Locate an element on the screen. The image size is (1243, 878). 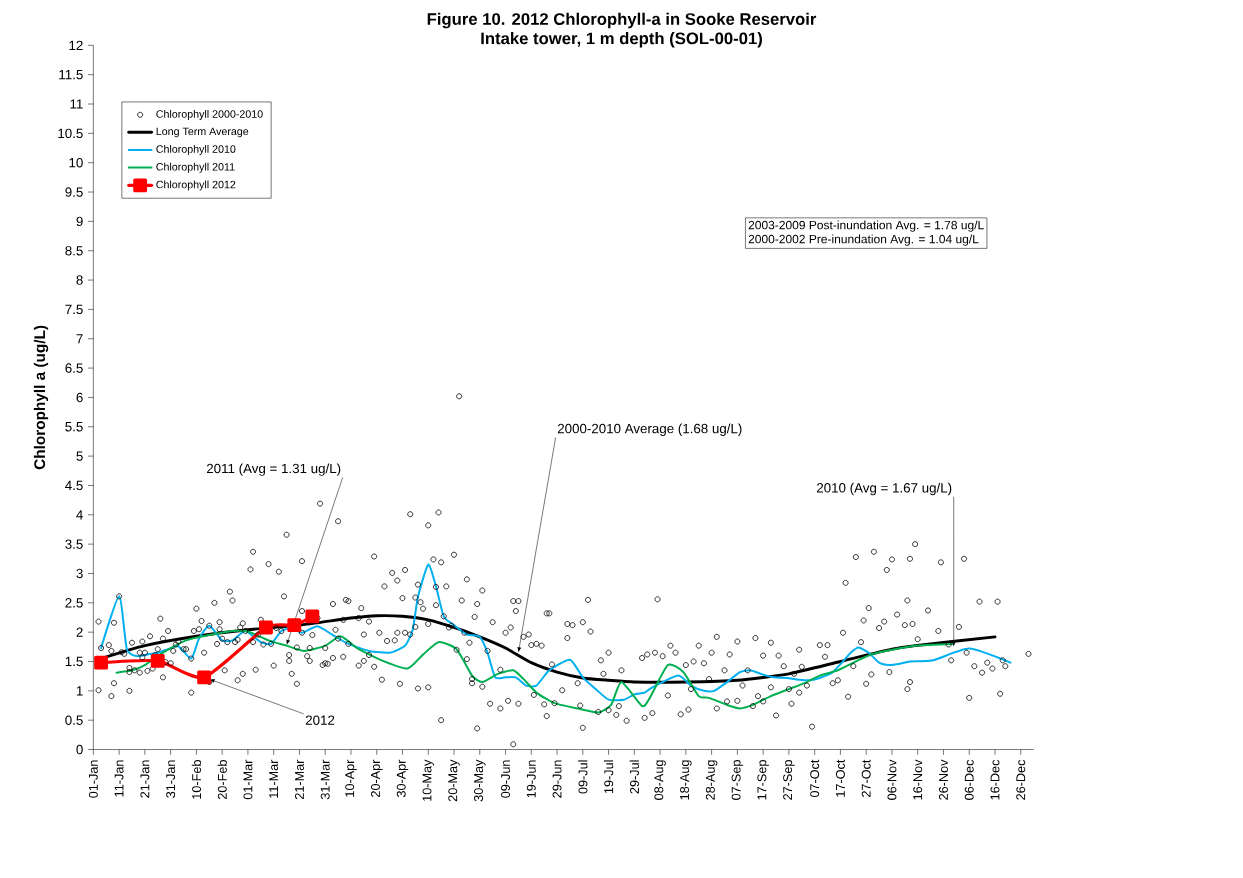
annotation: 2011 (Avg = 1.31 ug/L) is located at coordinates (273, 470).